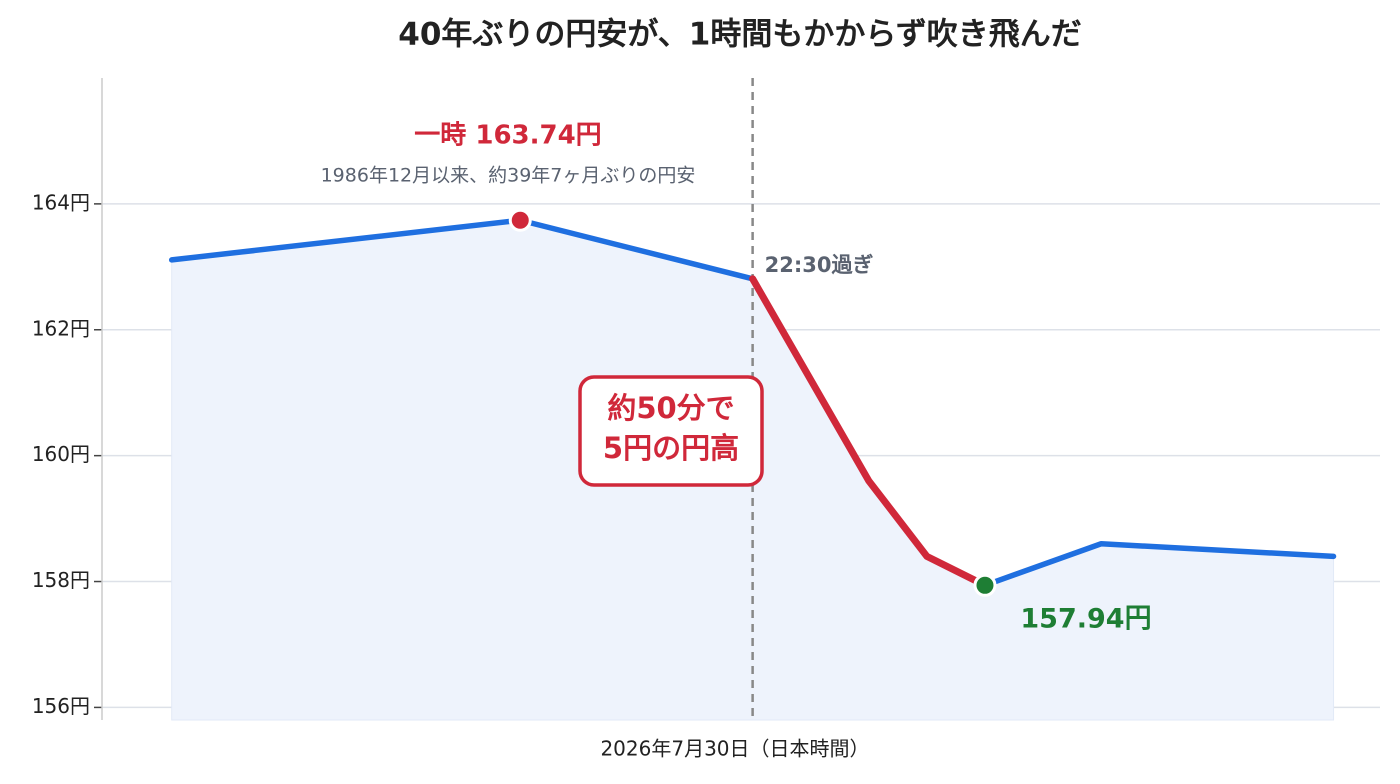 This screenshot has width=1400, height=784. I want to click on line, so click(869, 432).